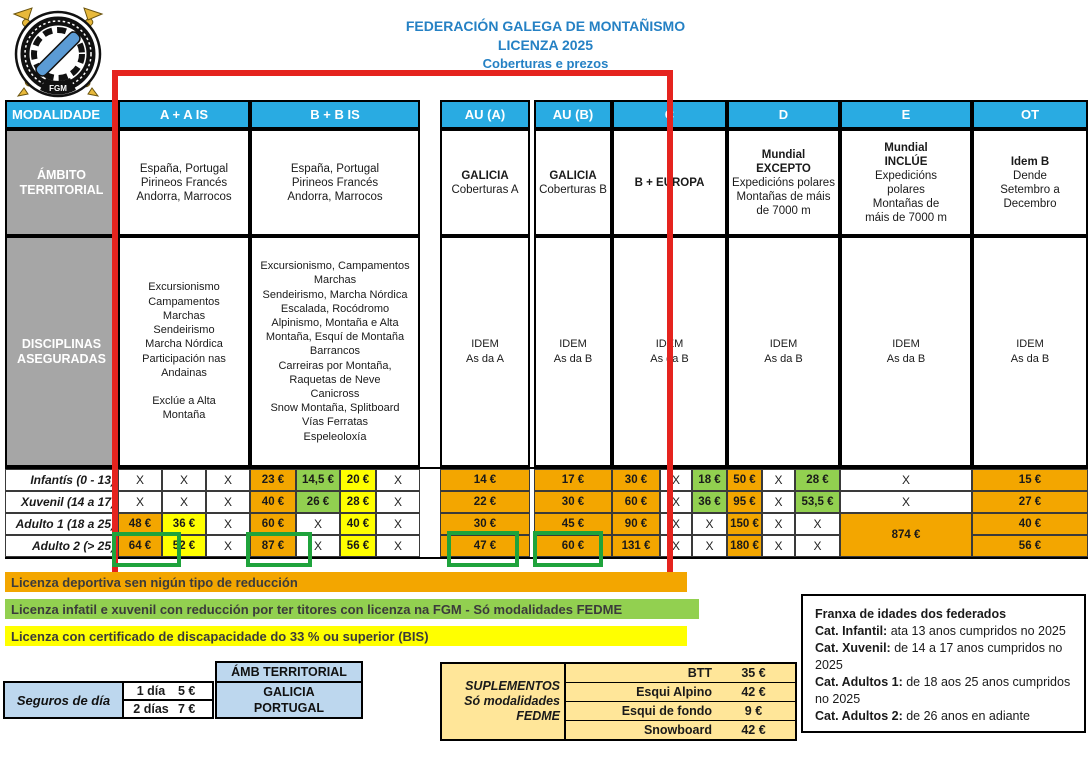 The image size is (1091, 760). Describe the element at coordinates (61, 480) in the screenshot. I see `age-row-label: Infantís (0 - 13)` at that location.